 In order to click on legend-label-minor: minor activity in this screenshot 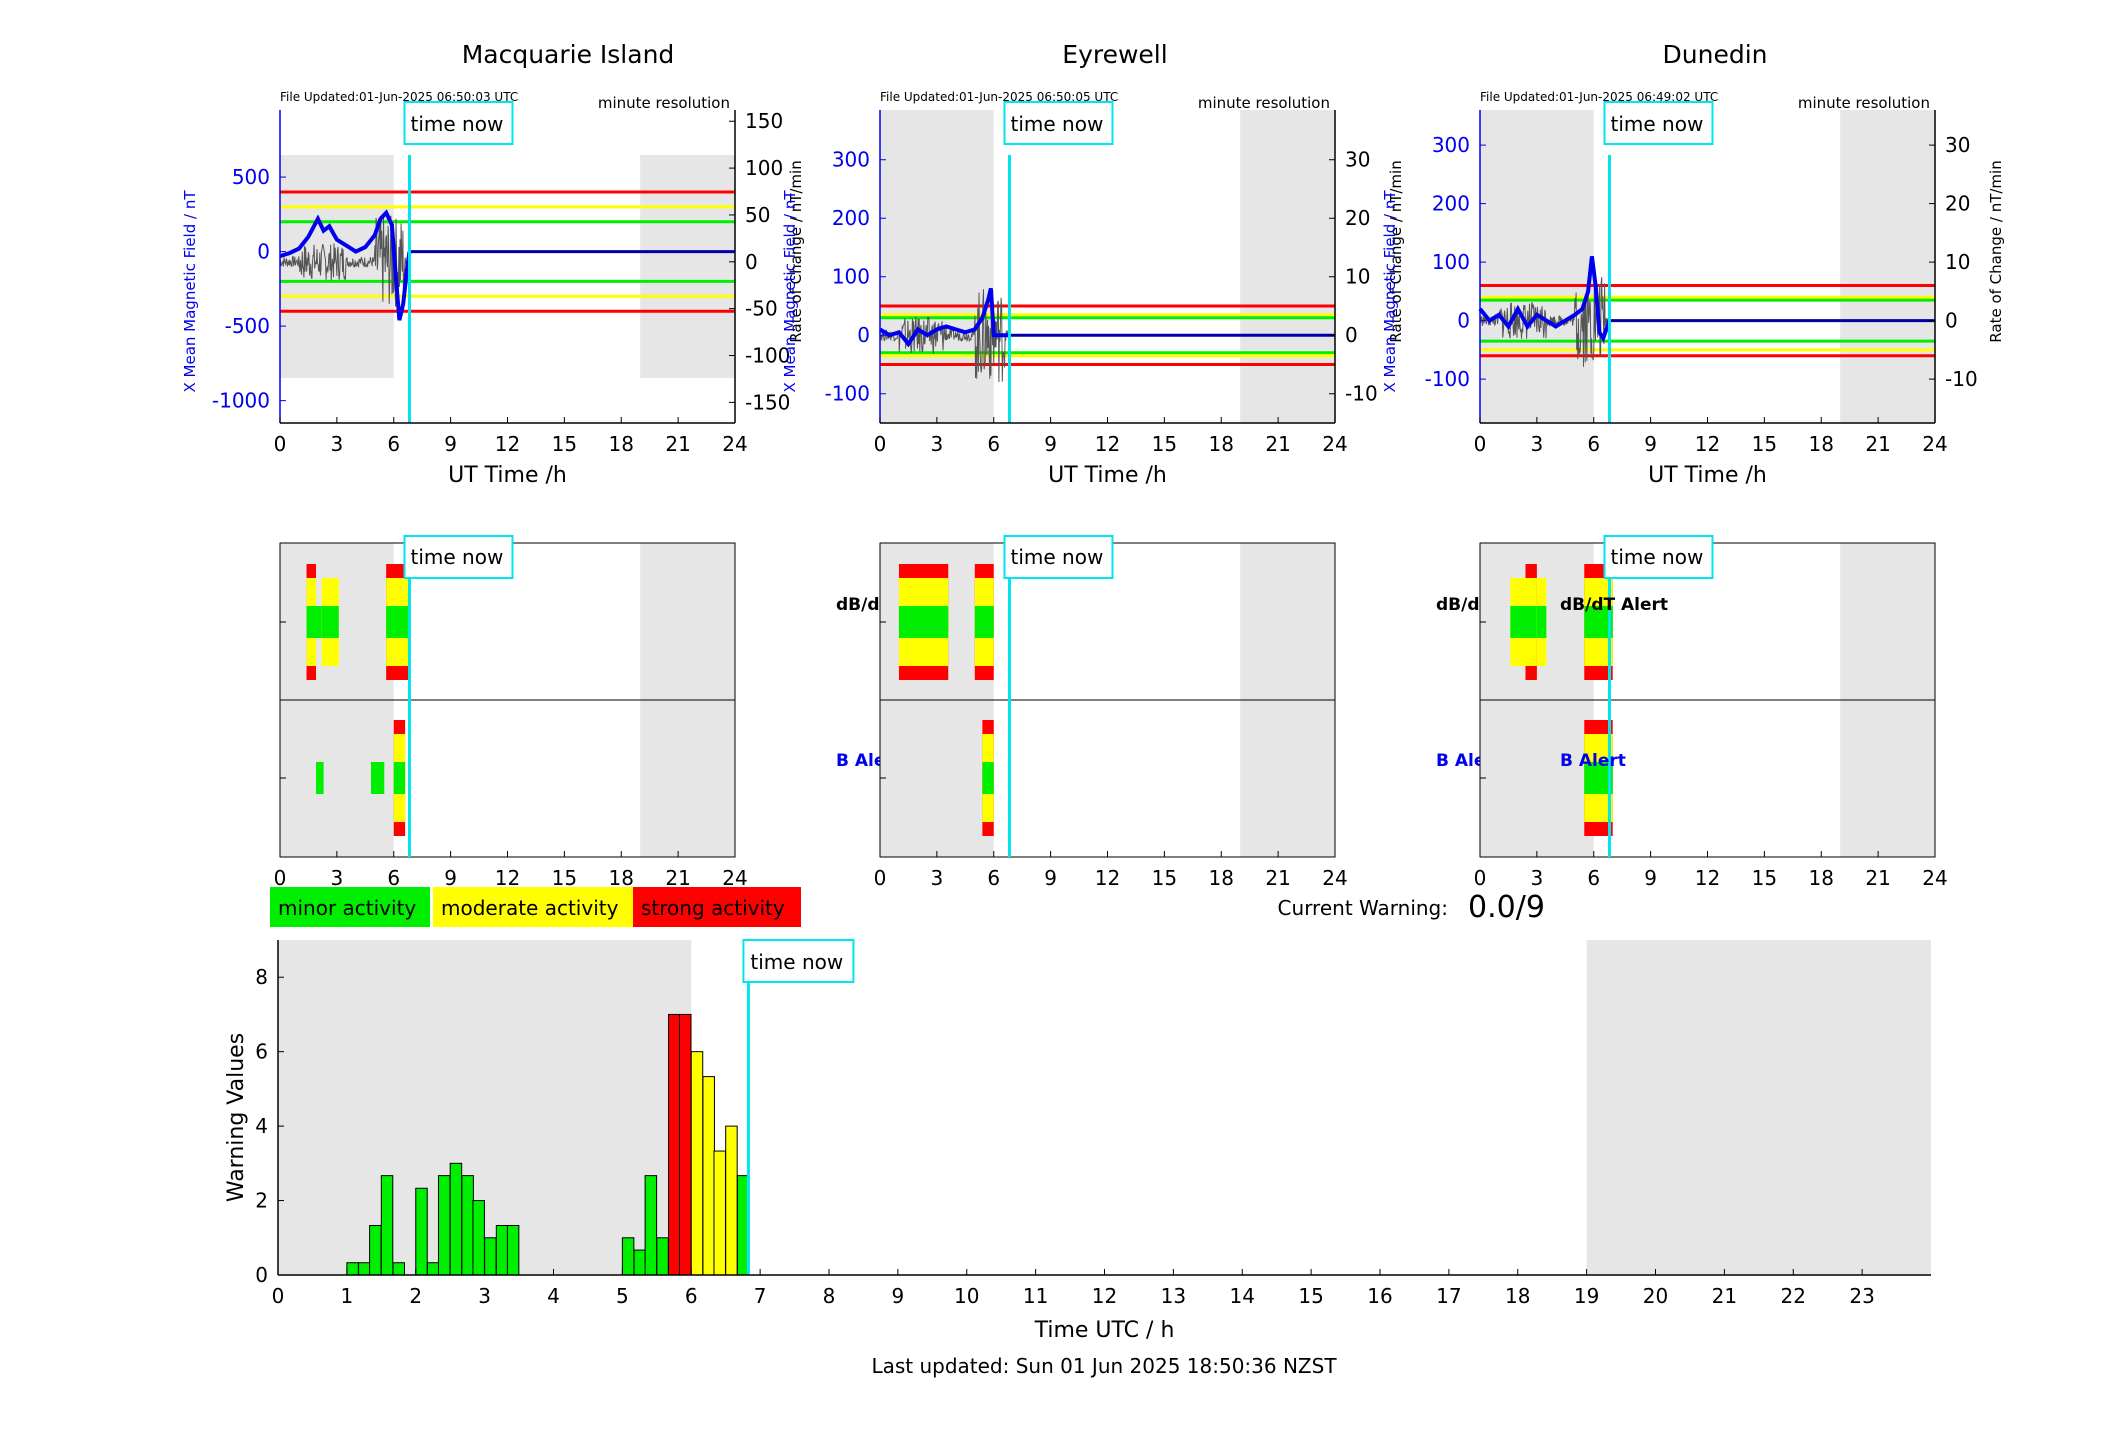, I will do `click(347, 908)`.